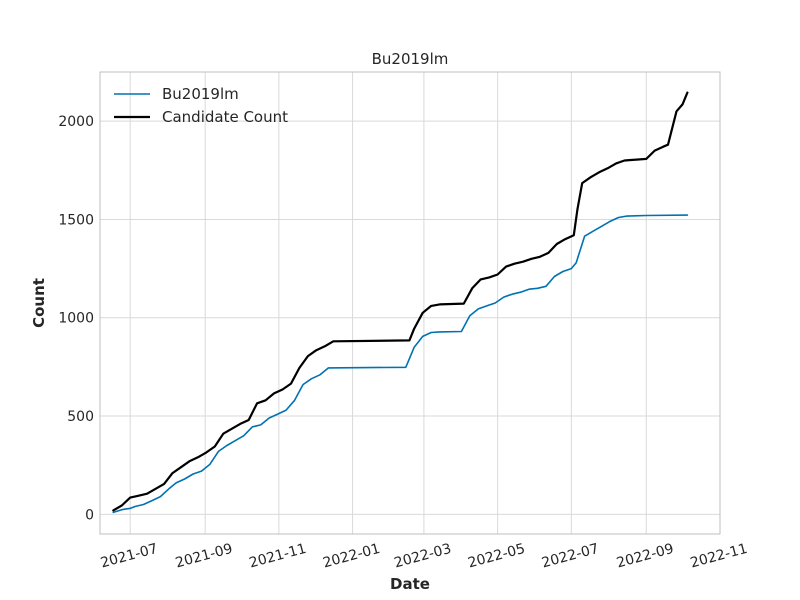 The width and height of the screenshot is (800, 600). I want to click on y-tick-label: 1000, so click(76, 319).